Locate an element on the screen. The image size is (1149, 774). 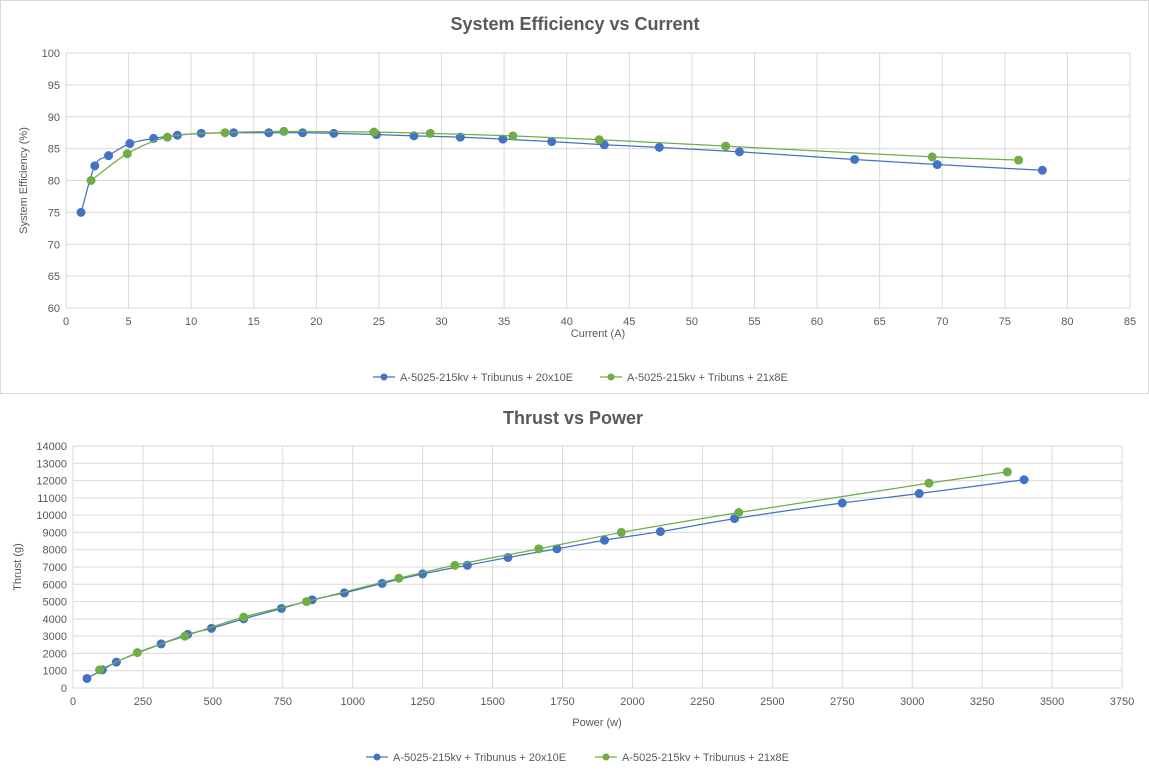
y-tick-label: 12000 is located at coordinates (51, 482).